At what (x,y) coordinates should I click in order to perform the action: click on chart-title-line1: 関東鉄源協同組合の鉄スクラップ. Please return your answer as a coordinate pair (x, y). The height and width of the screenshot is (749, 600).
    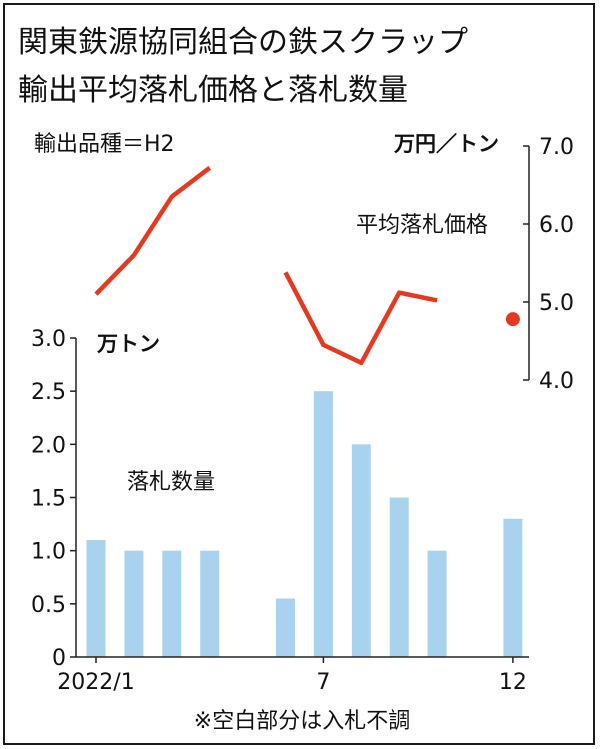
    Looking at the image, I should click on (243, 42).